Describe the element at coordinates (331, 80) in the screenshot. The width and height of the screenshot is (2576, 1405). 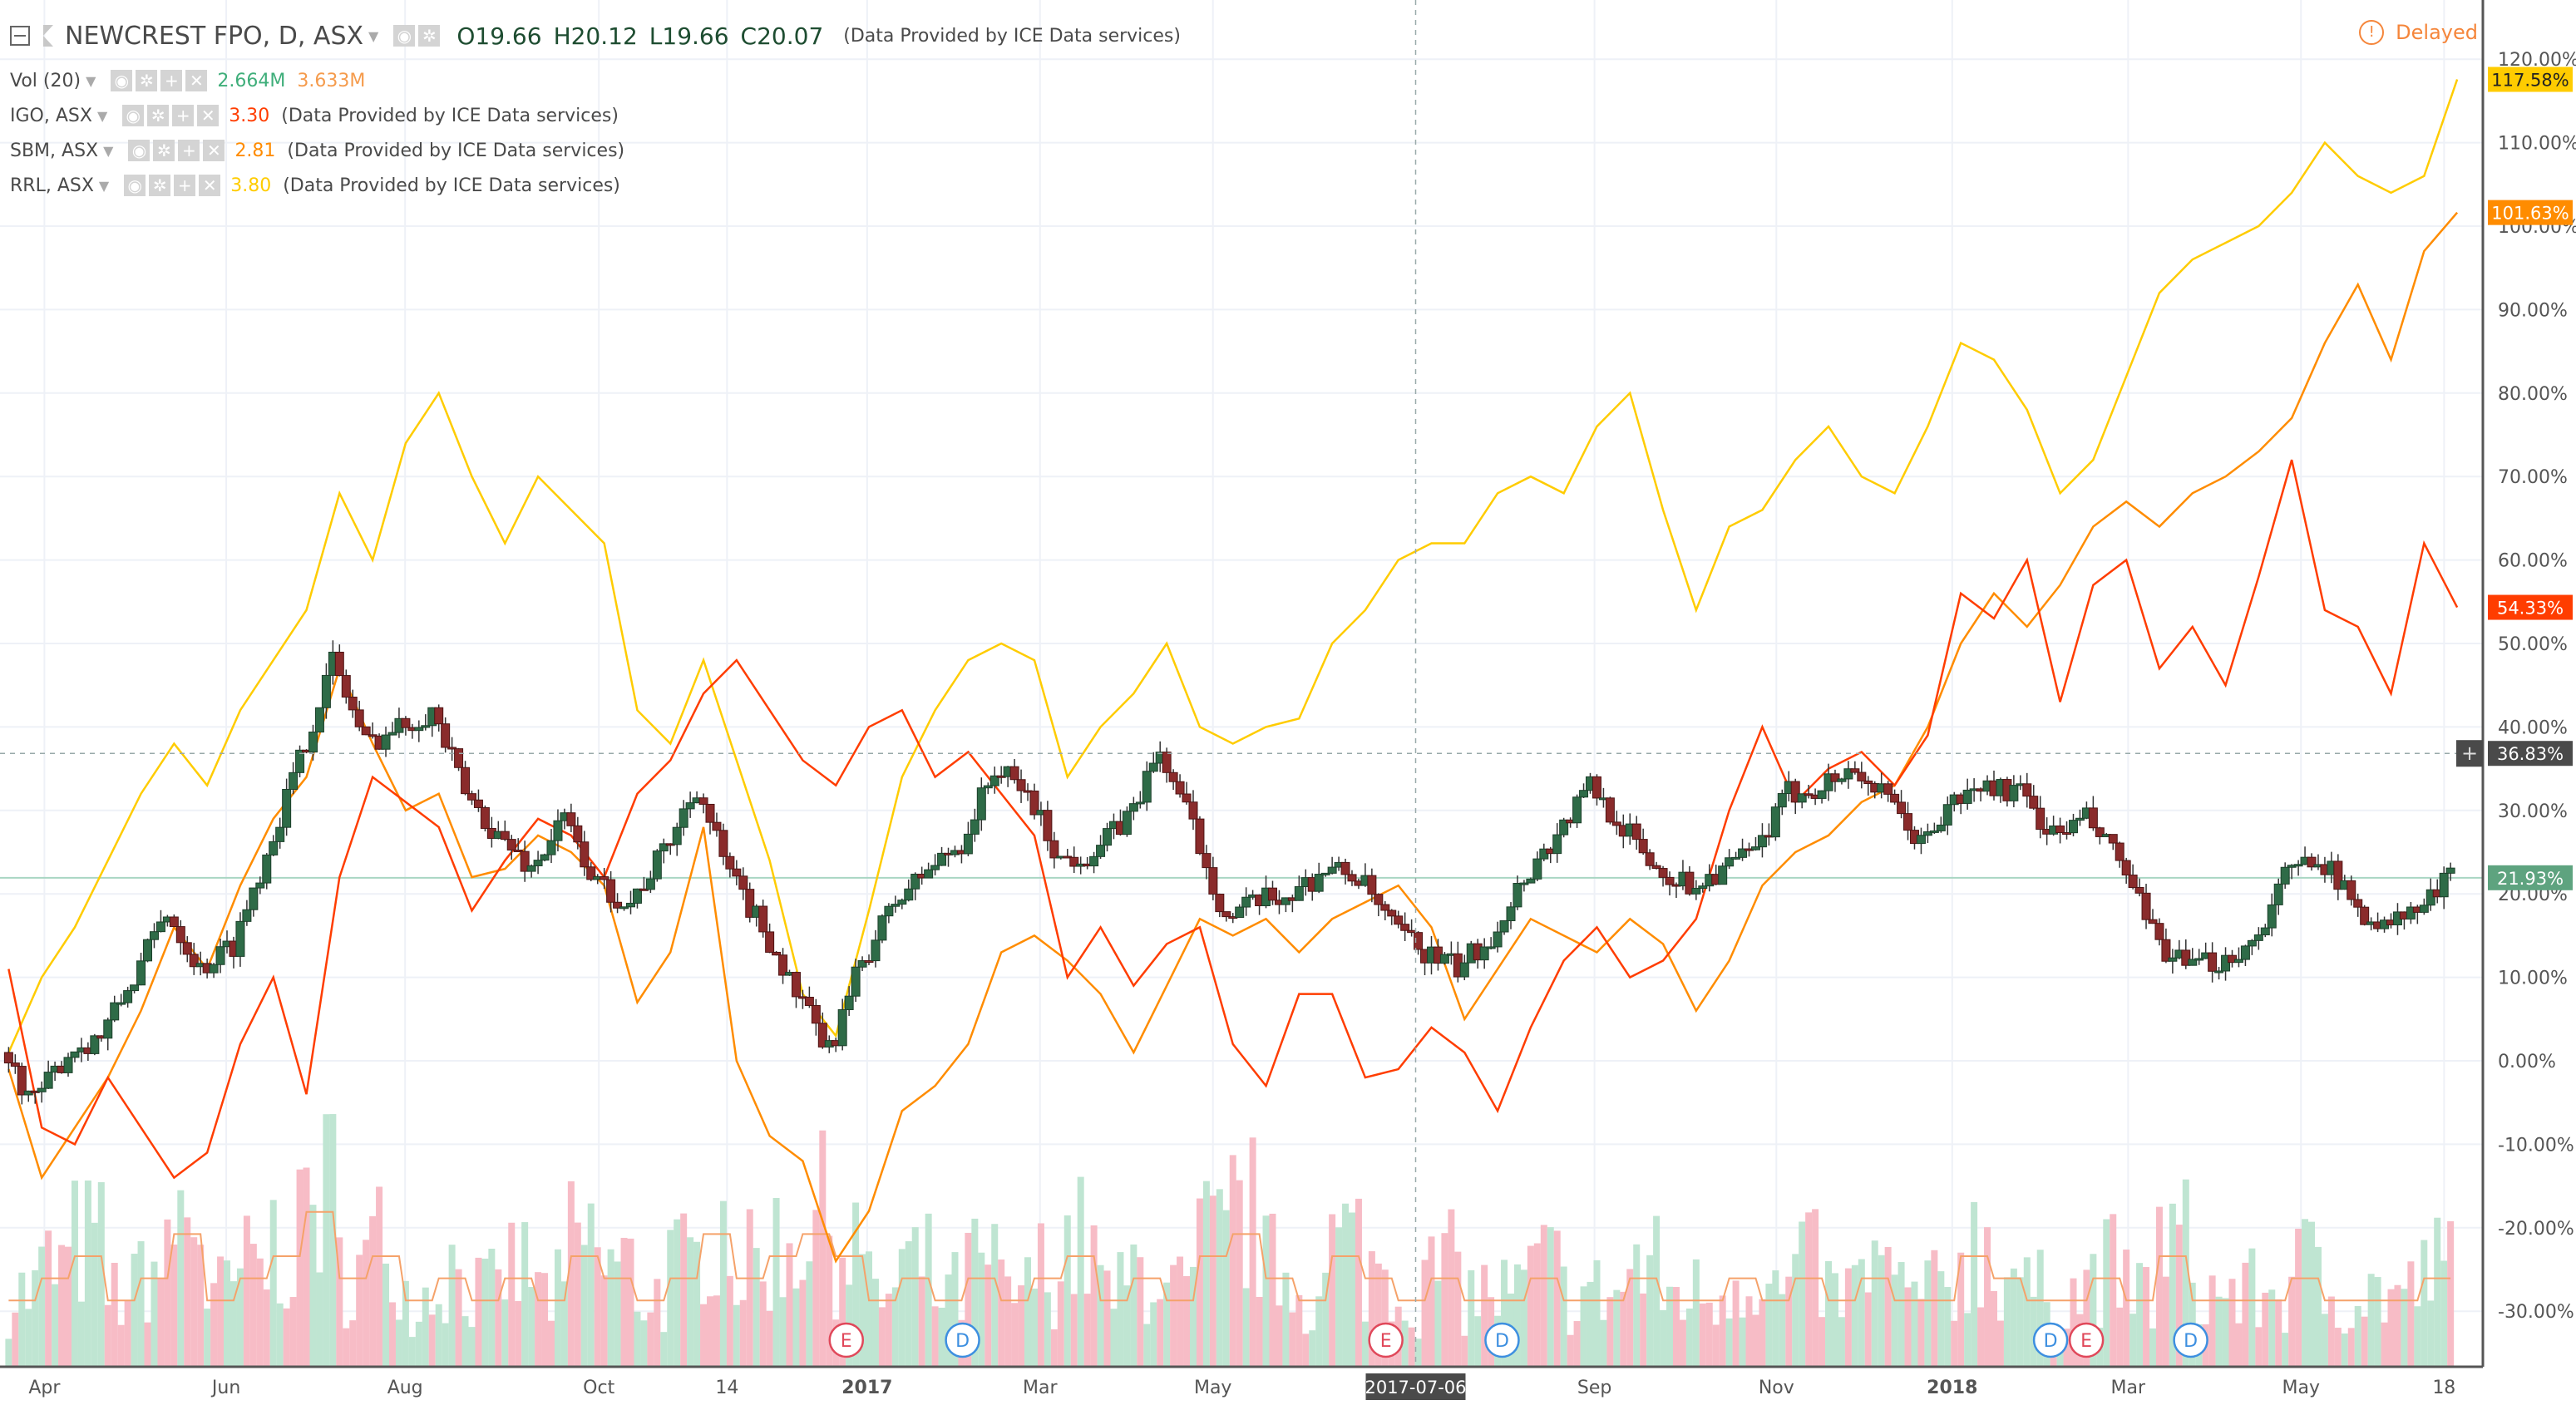
I see `volume-ma-value: 3.633M` at that location.